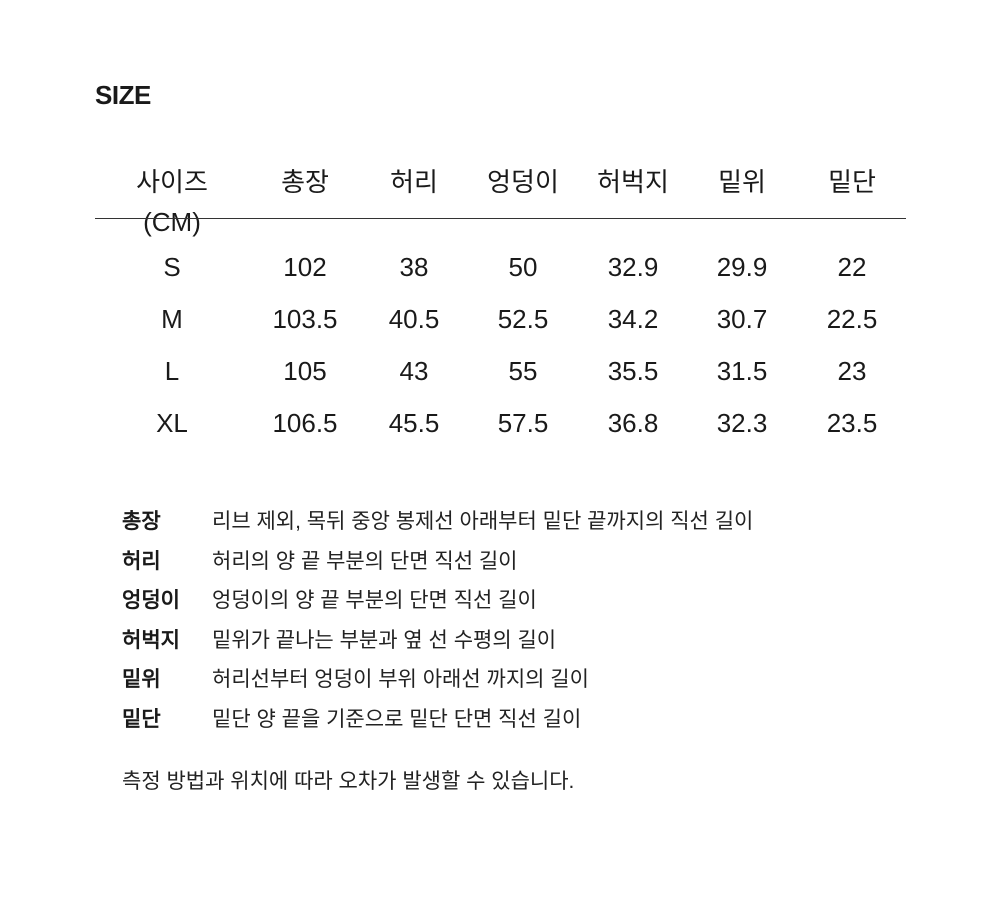 The image size is (1000, 901). I want to click on table-row: XL 106.5 45.5 57.5 36.8 32.3 23.5, so click(500, 423).